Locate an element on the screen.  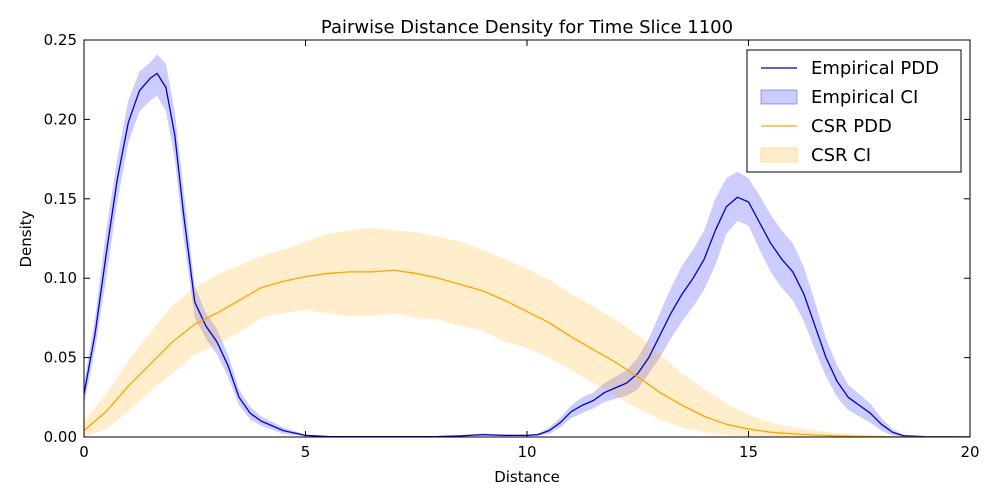
x-tick-label: 0 is located at coordinates (84, 452).